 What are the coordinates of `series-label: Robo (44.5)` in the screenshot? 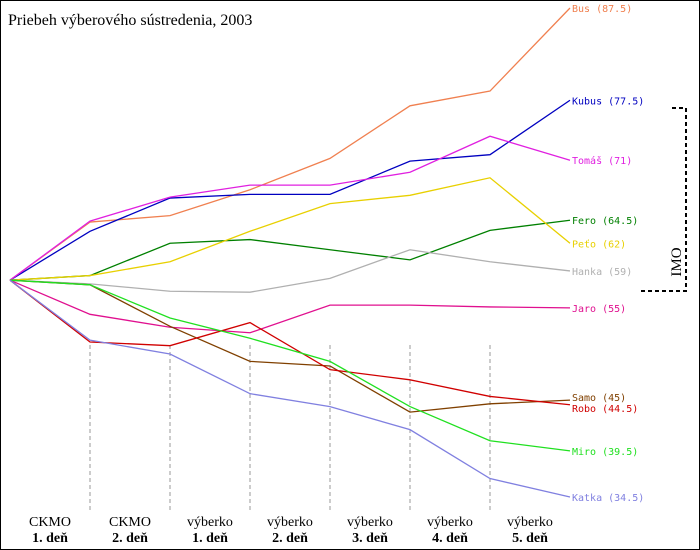 It's located at (605, 409).